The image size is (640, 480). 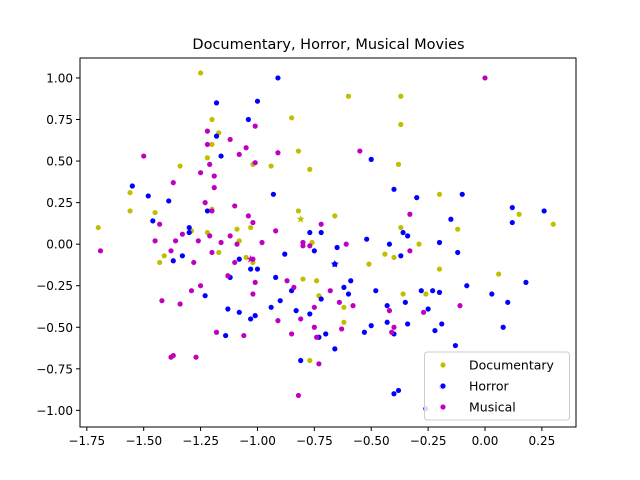 What do you see at coordinates (371, 441) in the screenshot?
I see `x-tick-label: −0.50` at bounding box center [371, 441].